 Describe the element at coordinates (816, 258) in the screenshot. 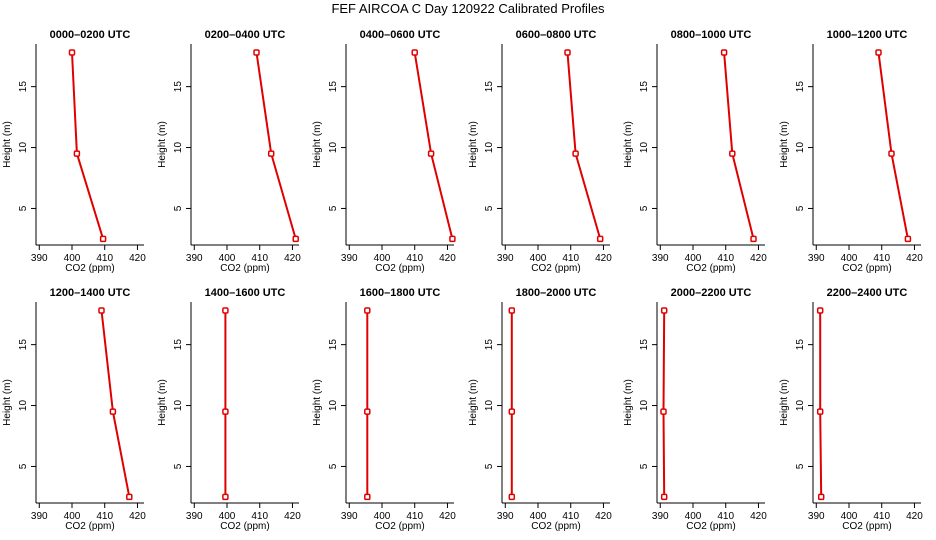

I see `panel-6-x-tick-label: 390` at that location.